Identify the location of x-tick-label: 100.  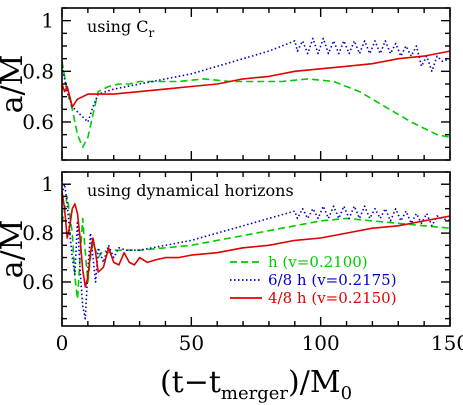
(321, 343).